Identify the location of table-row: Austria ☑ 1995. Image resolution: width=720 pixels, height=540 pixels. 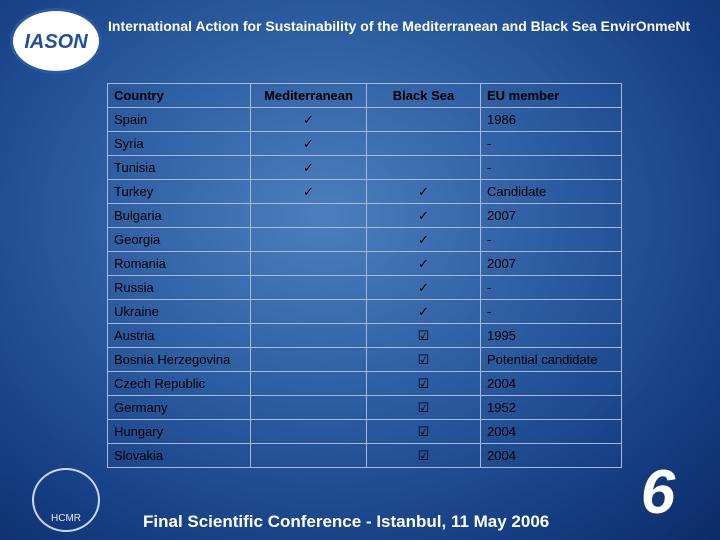
(364, 335).